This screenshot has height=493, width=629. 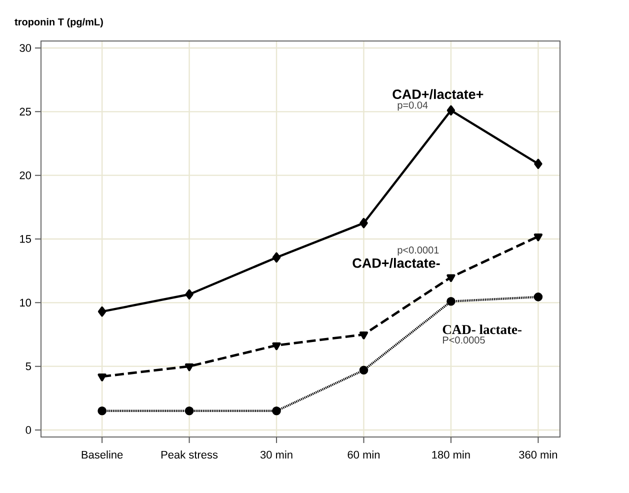 What do you see at coordinates (364, 454) in the screenshot?
I see `x-tick-label: 60 min` at bounding box center [364, 454].